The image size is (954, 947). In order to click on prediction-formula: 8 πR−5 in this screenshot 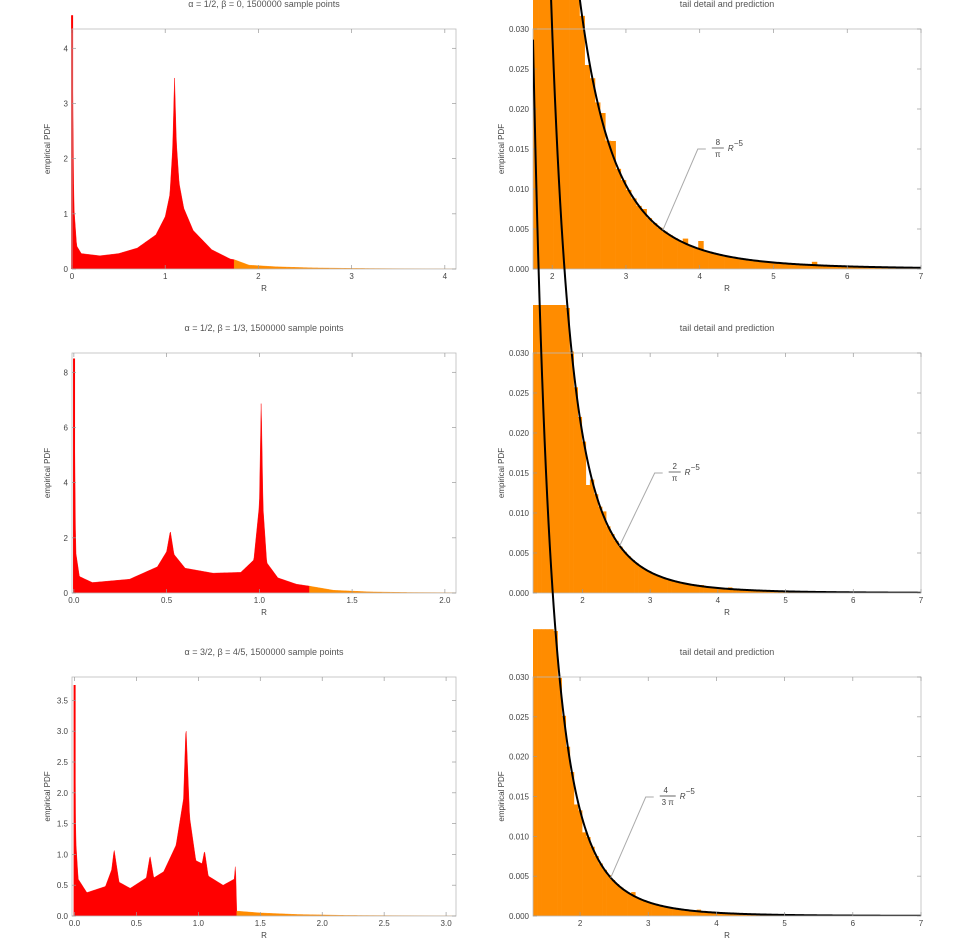, I will do `click(727, 148)`.